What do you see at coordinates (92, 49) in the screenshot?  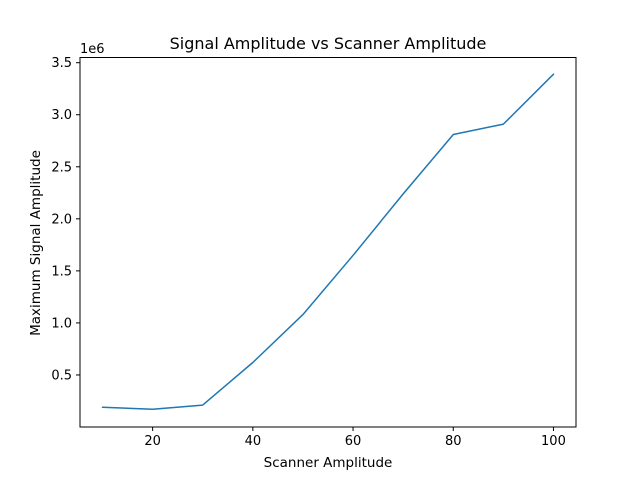 I see `y-offset-label: 1e6` at bounding box center [92, 49].